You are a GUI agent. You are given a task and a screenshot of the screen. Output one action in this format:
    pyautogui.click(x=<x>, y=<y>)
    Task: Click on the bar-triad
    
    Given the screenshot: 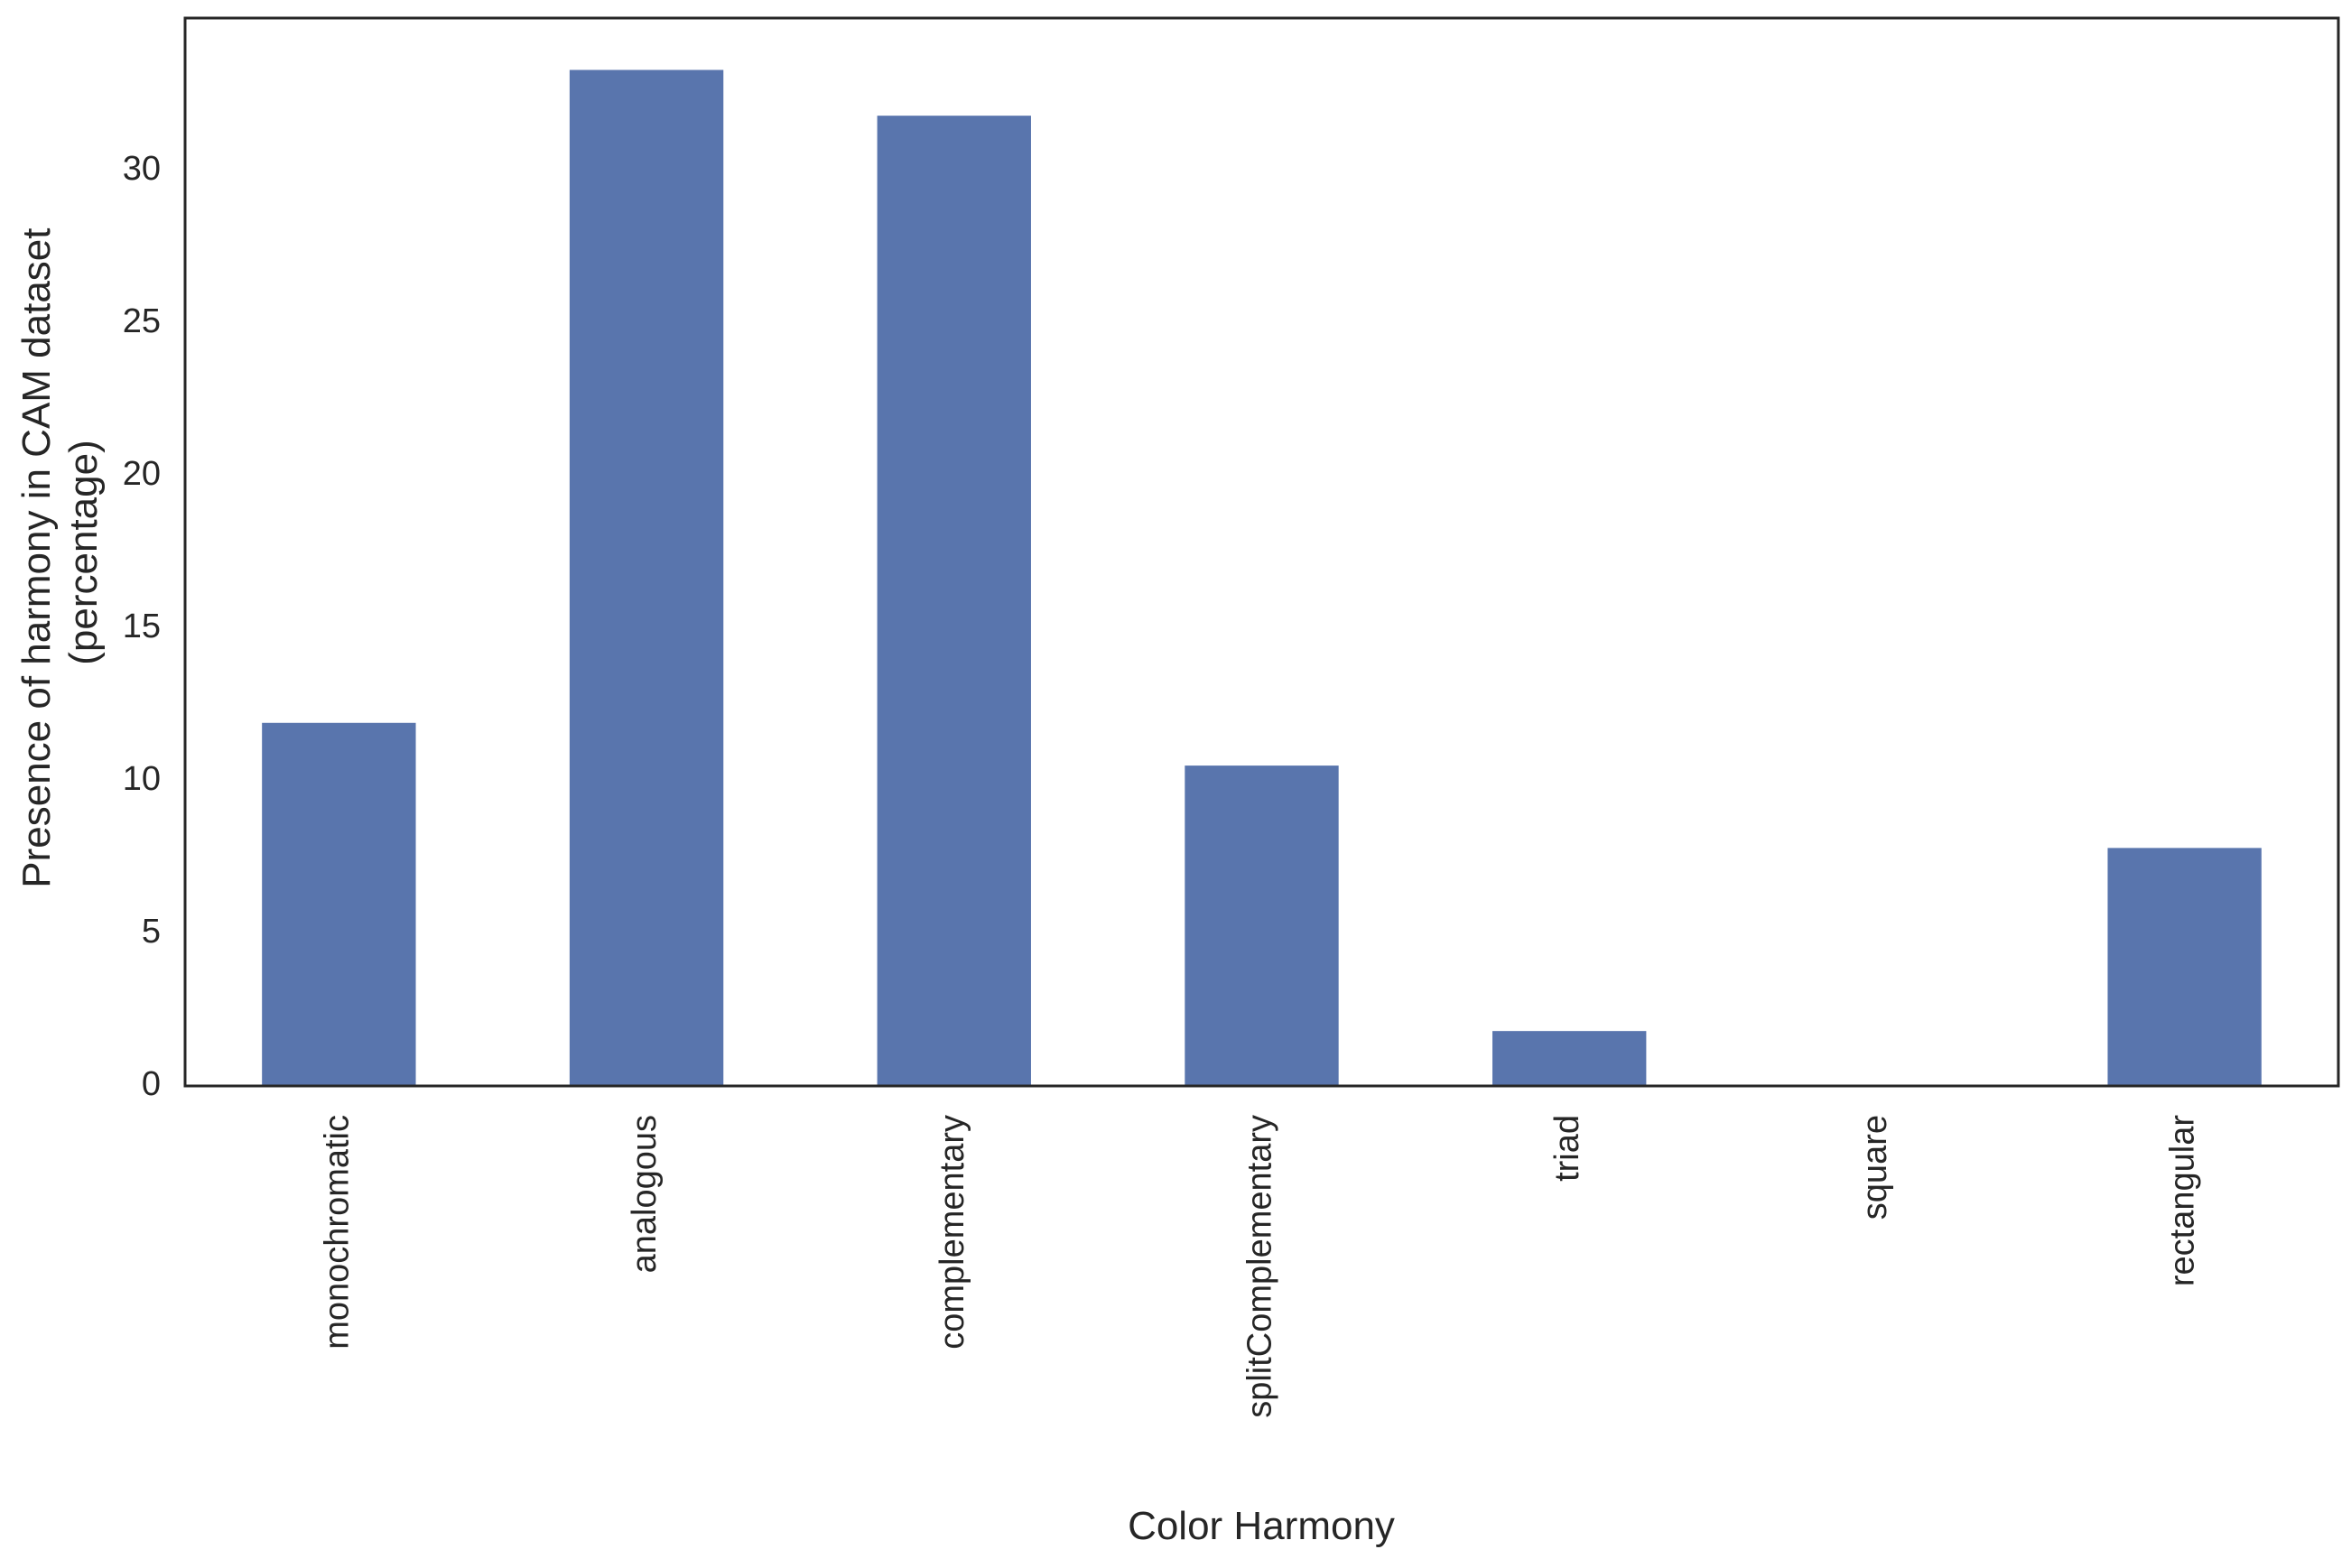 What is the action you would take?
    pyautogui.click(x=1569, y=1058)
    